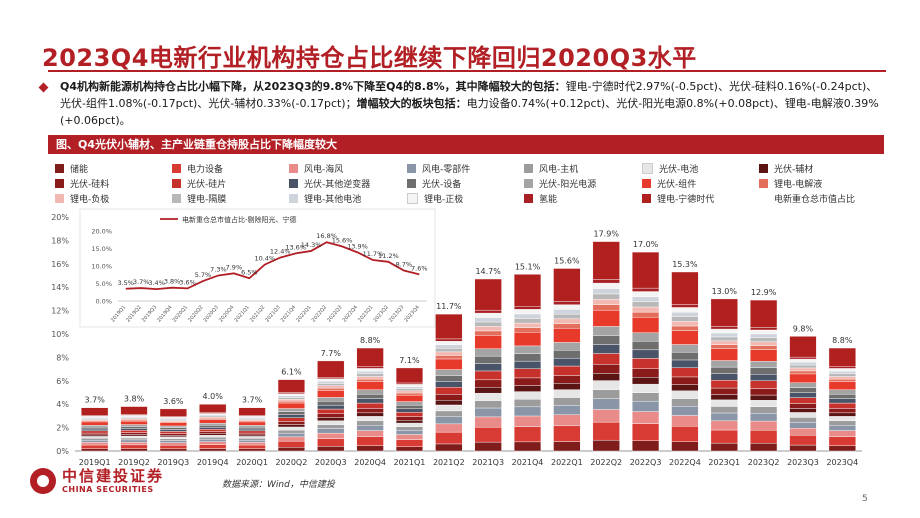  What do you see at coordinates (239, 219) in the screenshot?
I see `inset-legend-label: 电新重仓总市值占比-剔除阳光、宁德` at bounding box center [239, 219].